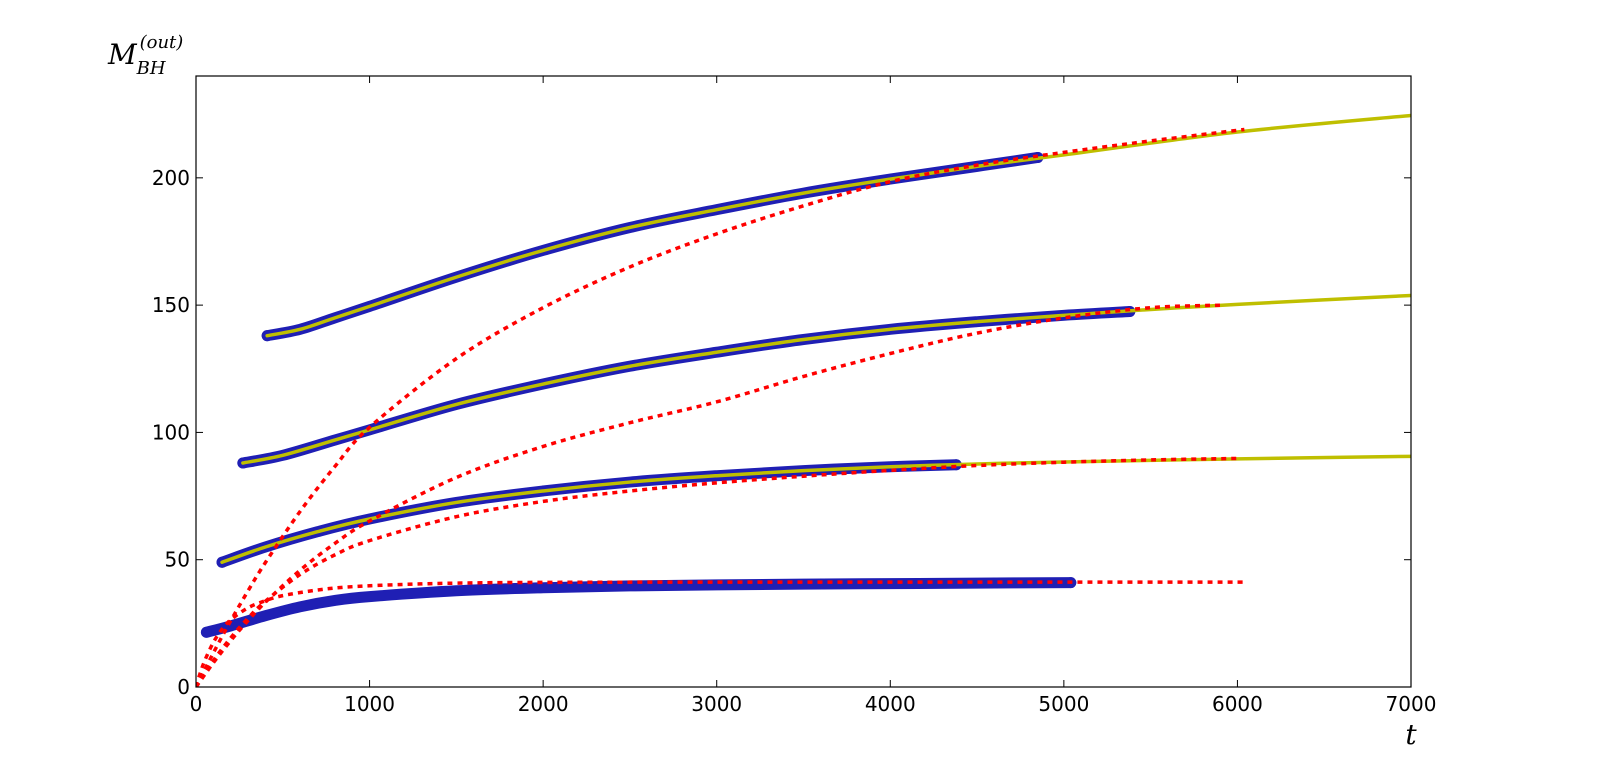 This screenshot has height=780, width=1600. Describe the element at coordinates (196, 704) in the screenshot. I see `x-tick-label: 0` at that location.